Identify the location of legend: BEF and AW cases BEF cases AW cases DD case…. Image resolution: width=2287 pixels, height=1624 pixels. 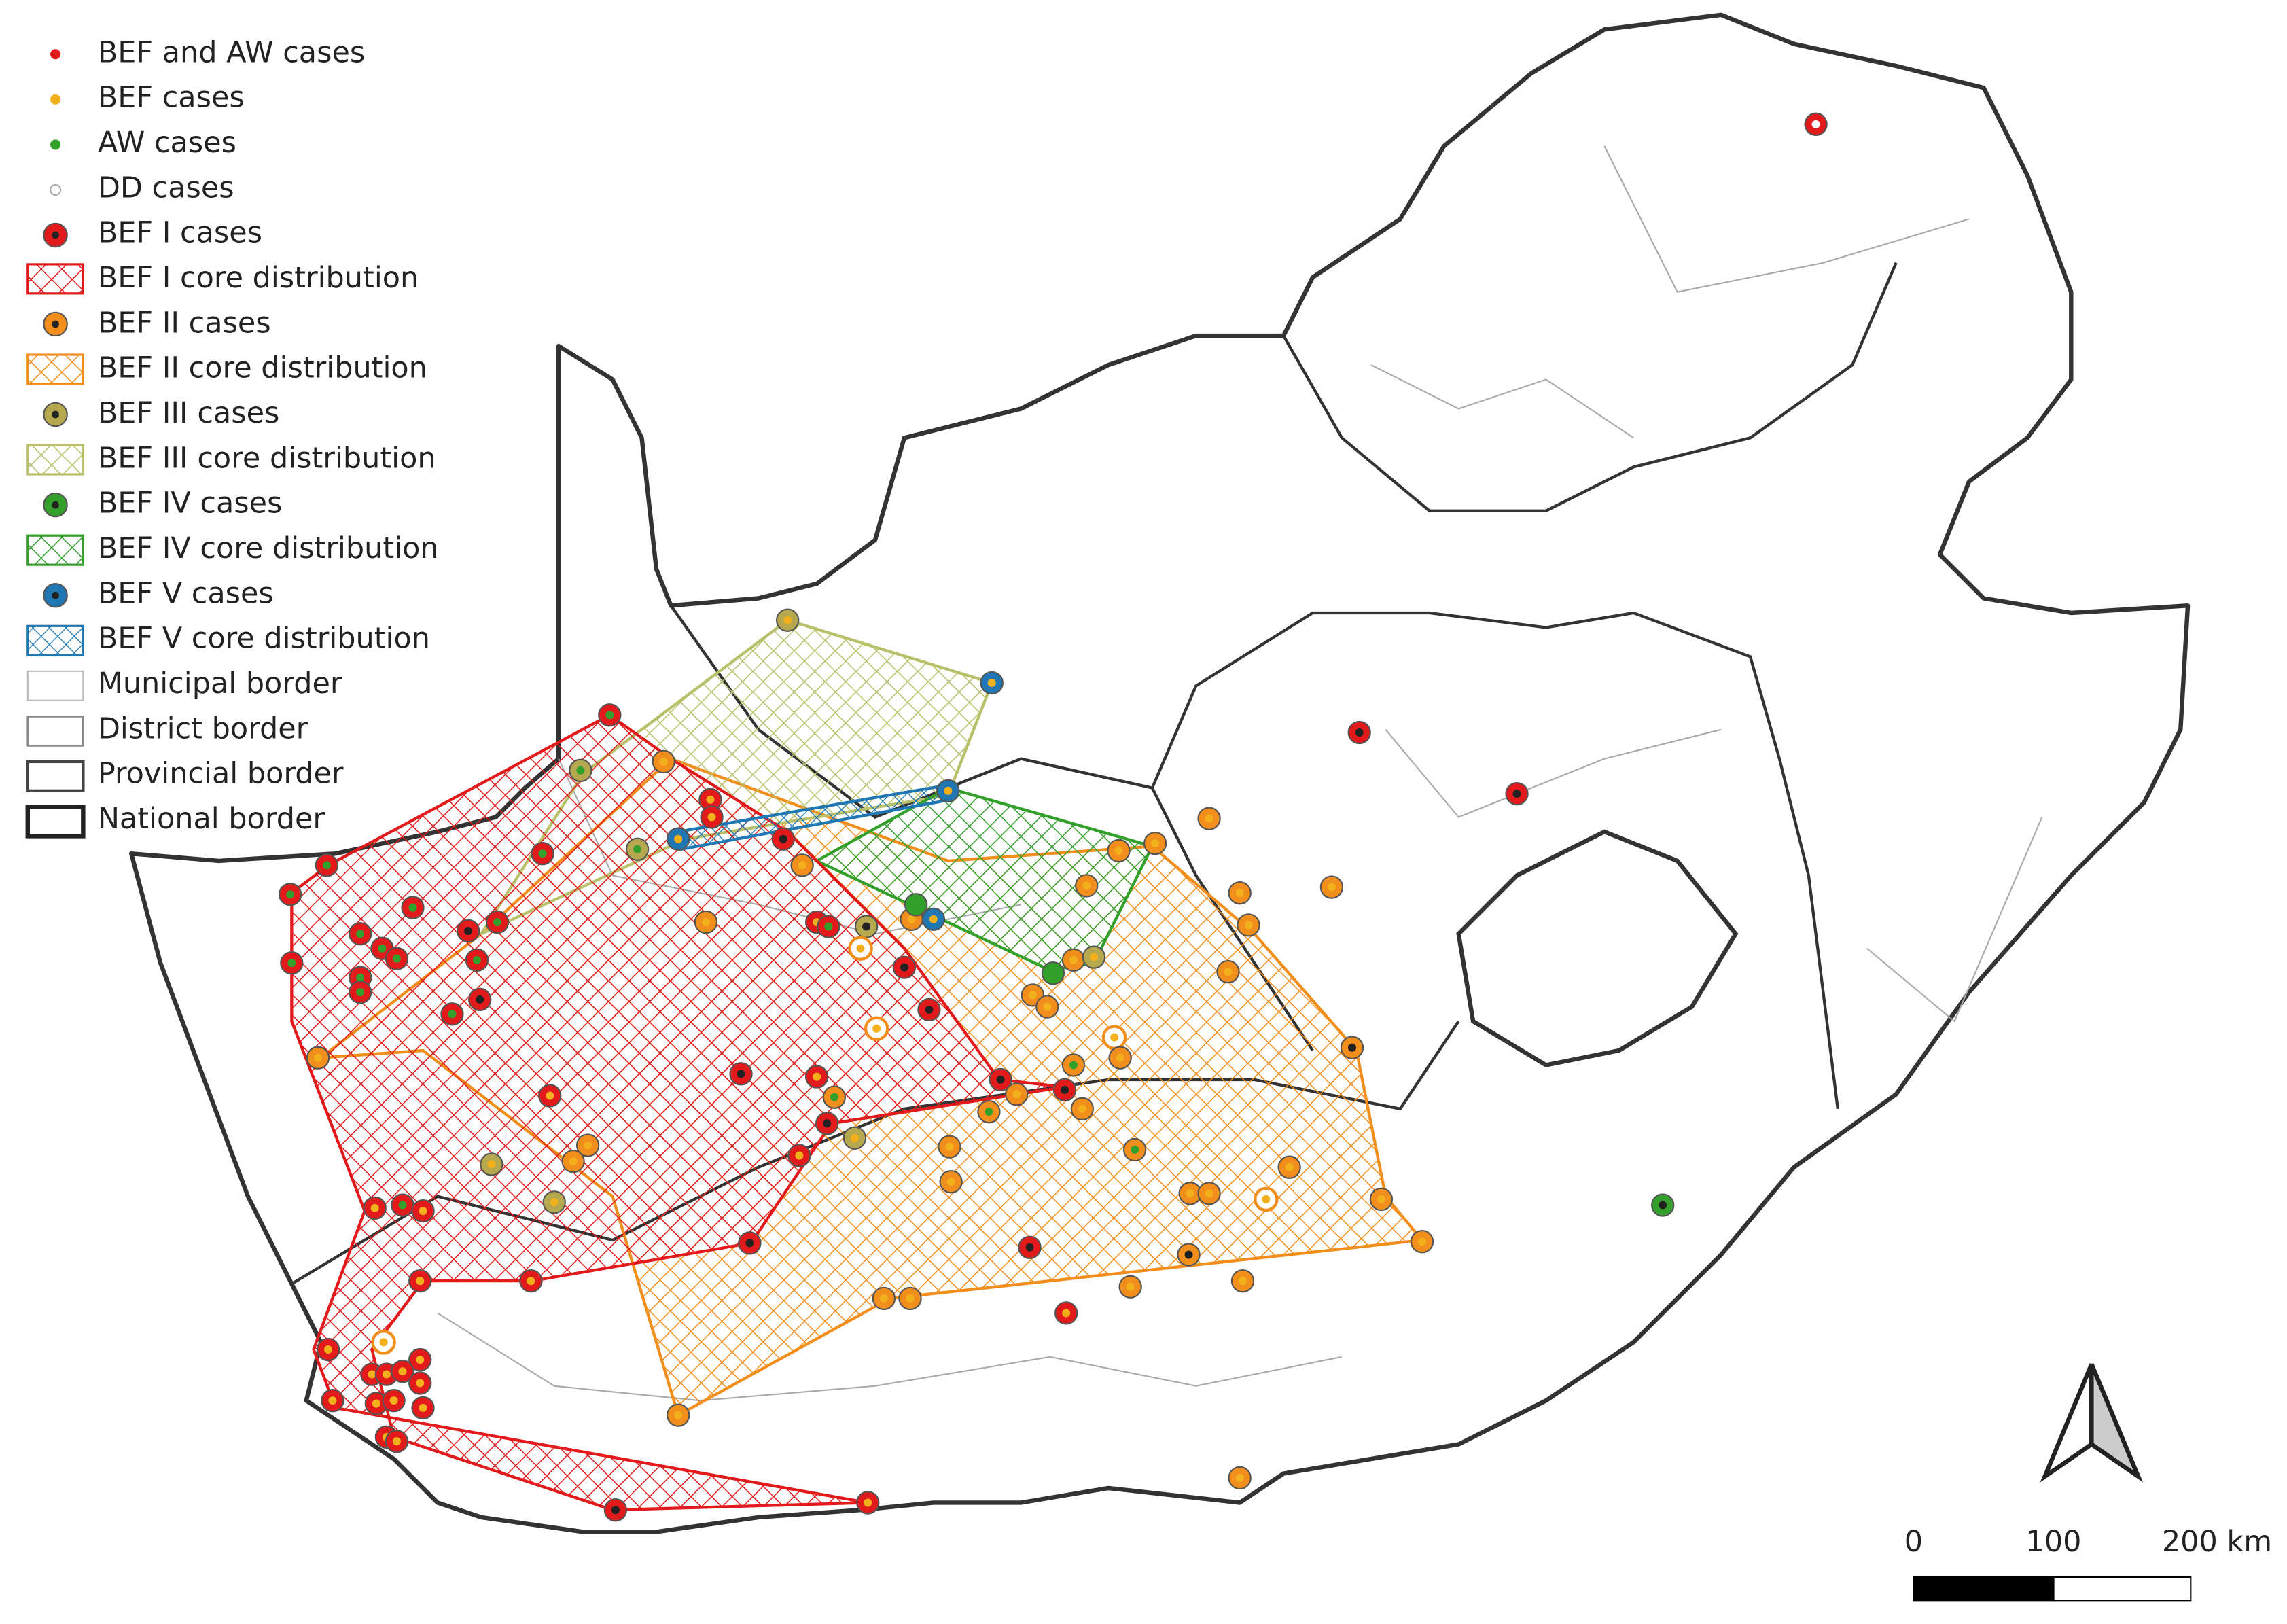
(232, 437).